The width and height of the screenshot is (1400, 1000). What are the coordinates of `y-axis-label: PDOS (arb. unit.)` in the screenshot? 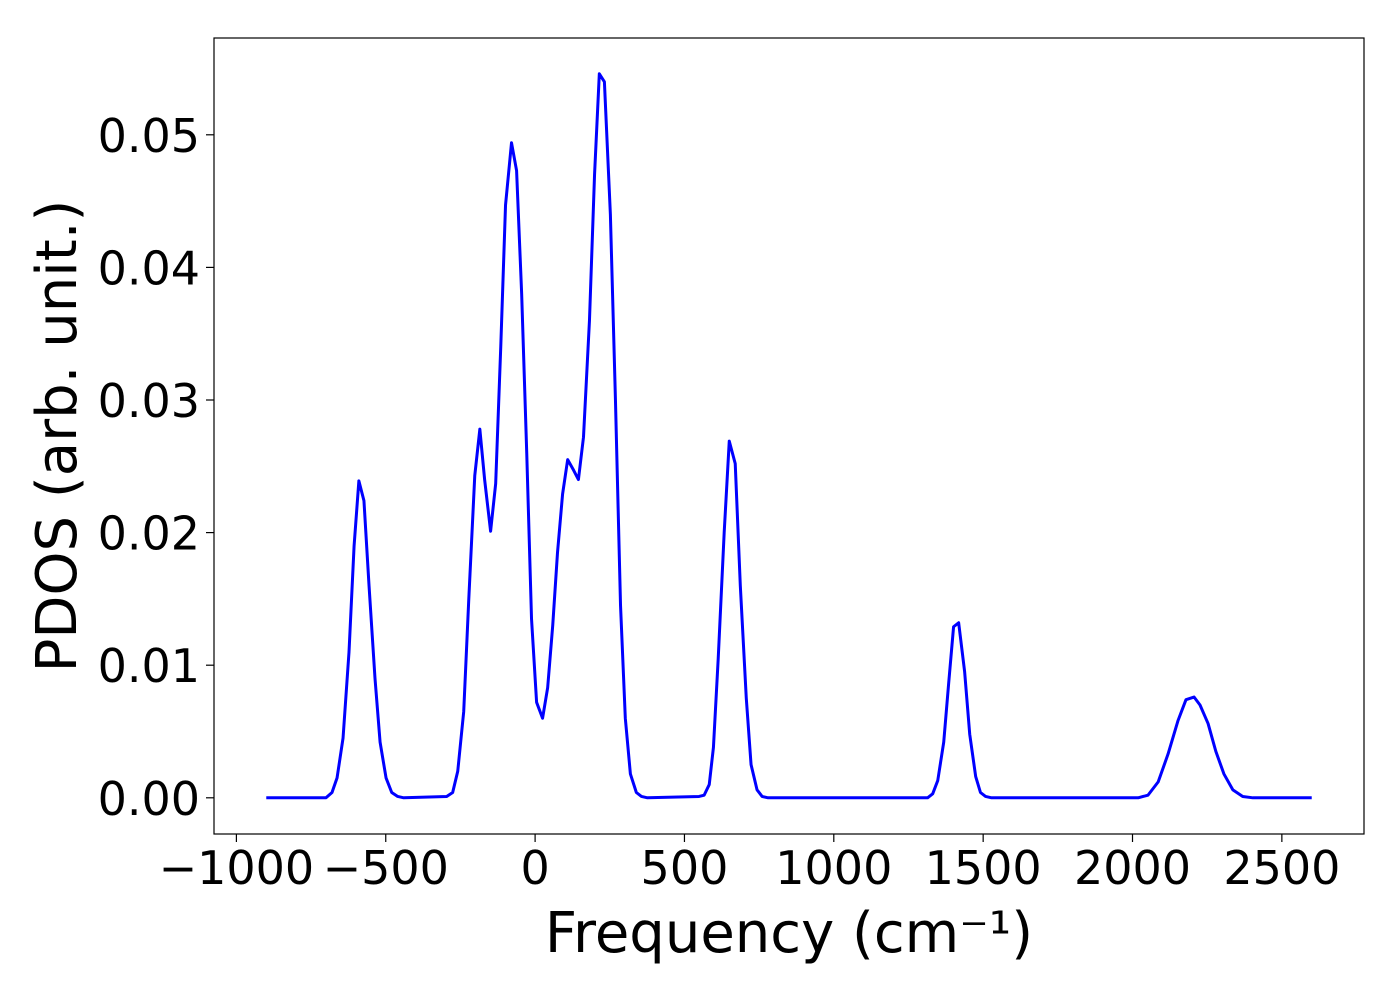 It's located at (57, 436).